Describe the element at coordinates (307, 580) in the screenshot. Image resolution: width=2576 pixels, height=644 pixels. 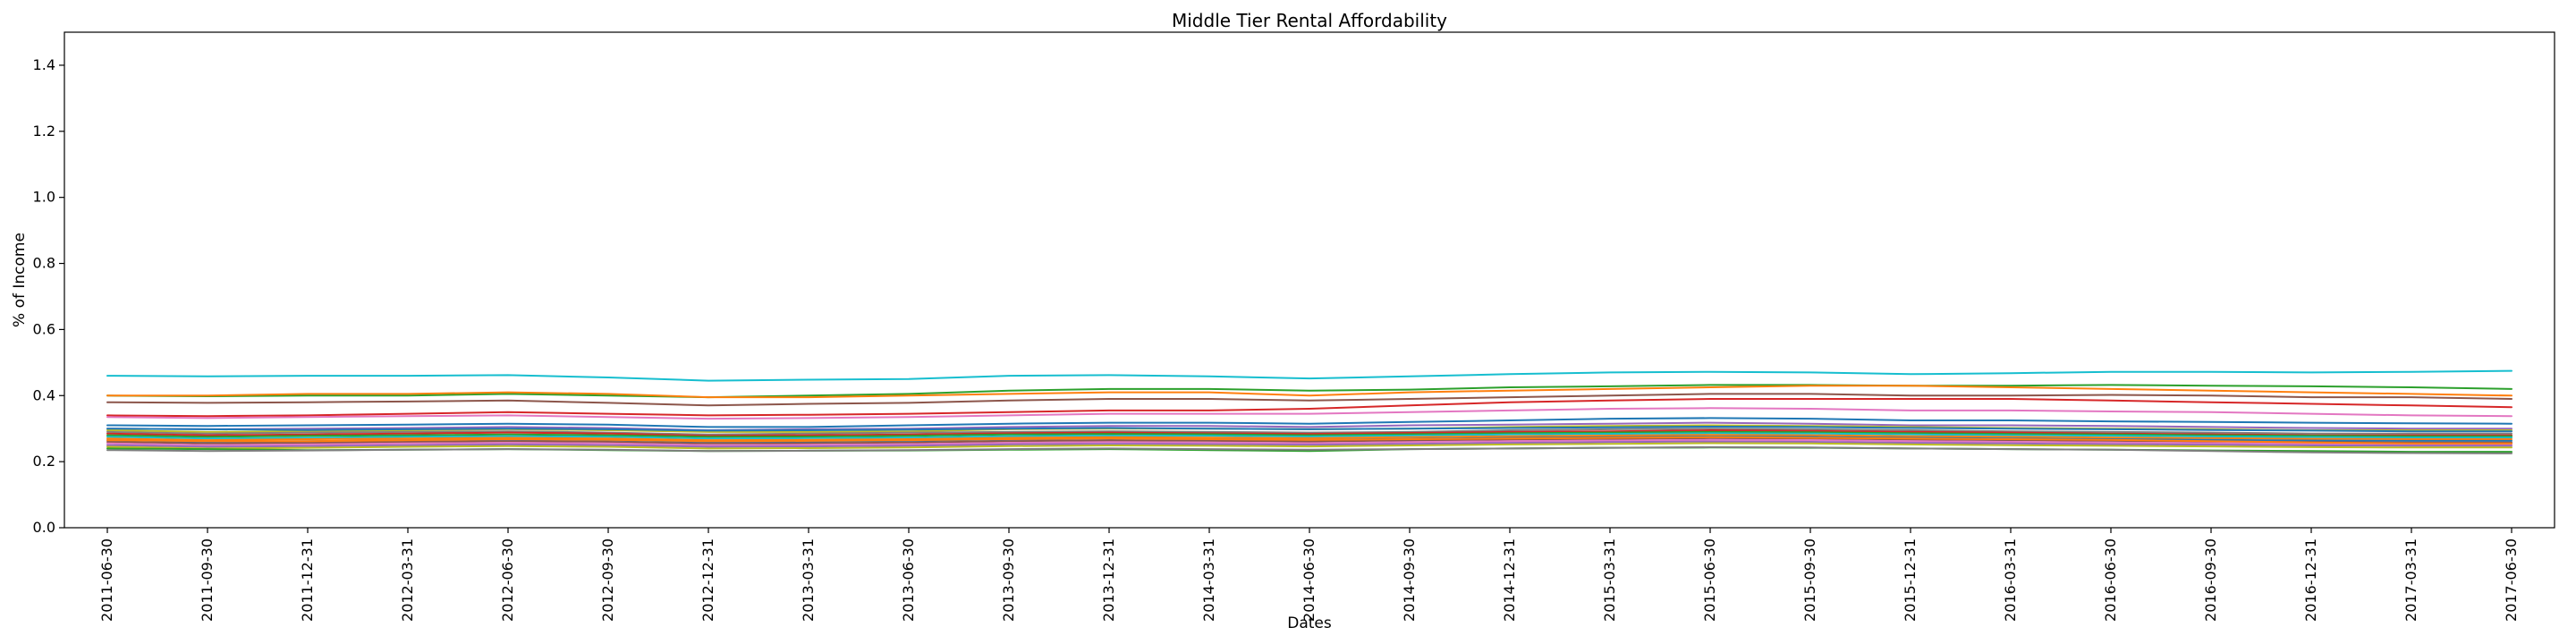
I see `x-tick-label: 2011-12-31` at that location.